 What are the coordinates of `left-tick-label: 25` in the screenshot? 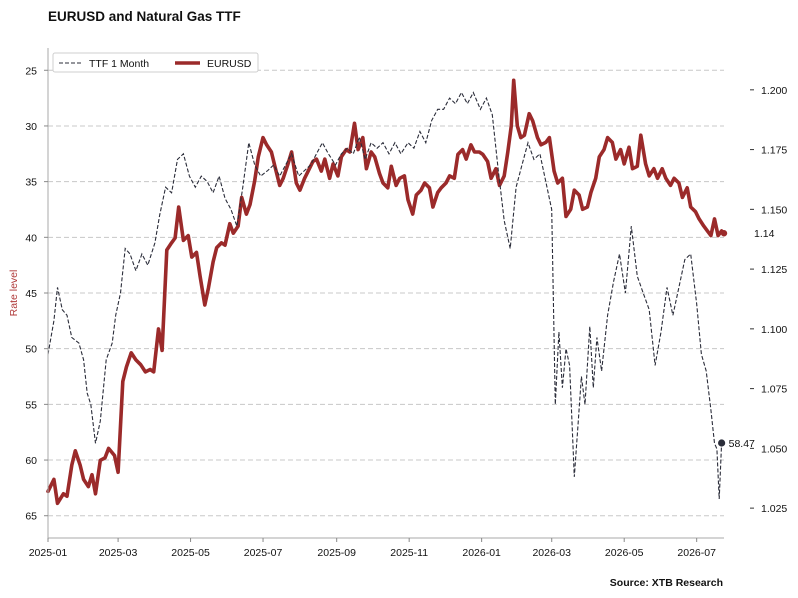 It's located at (31, 71).